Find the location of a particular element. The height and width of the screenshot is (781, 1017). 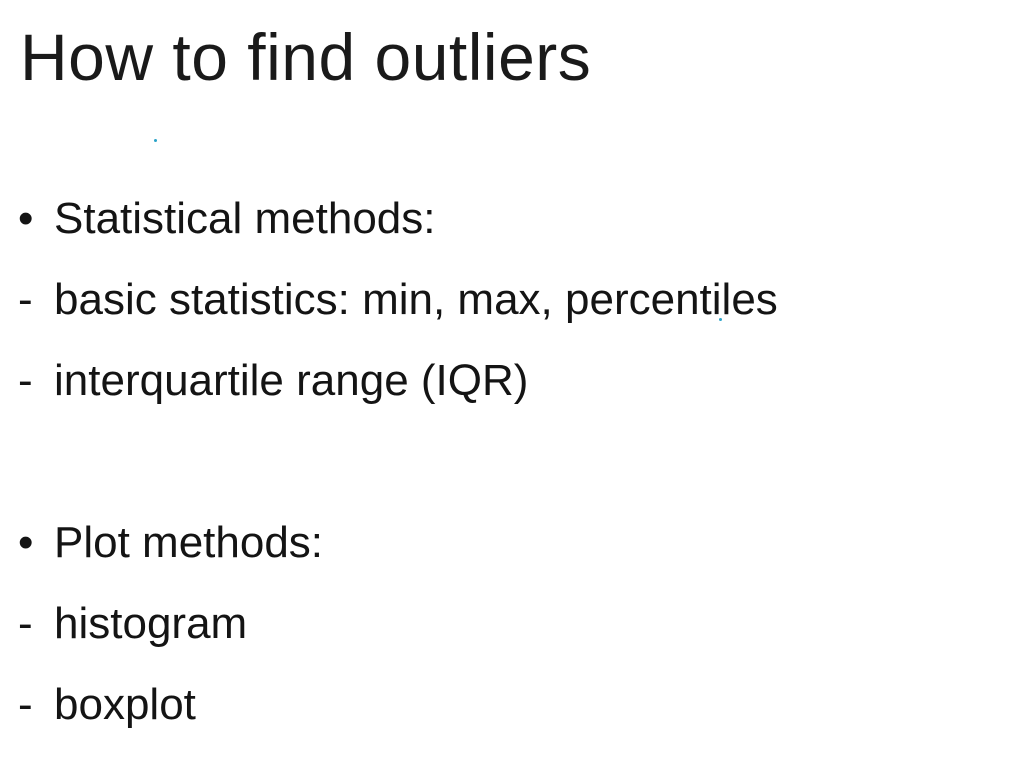

list-item-text: basic statistics: min, max, percentiles is located at coordinates (416, 299).